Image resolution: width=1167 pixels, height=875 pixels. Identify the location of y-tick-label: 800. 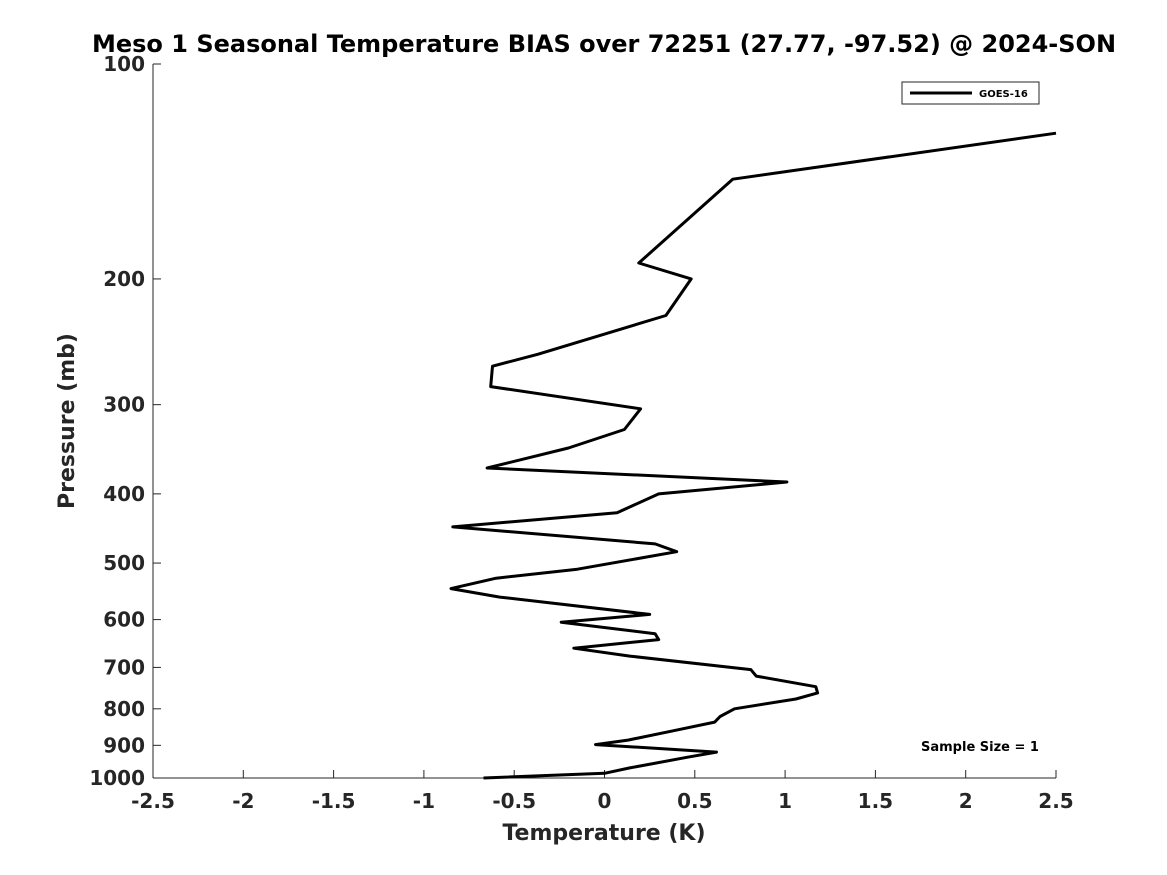
(124, 709).